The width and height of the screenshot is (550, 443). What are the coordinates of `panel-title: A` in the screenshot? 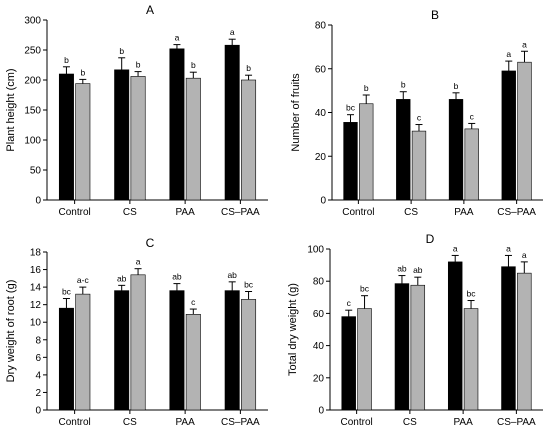 It's located at (150, 10).